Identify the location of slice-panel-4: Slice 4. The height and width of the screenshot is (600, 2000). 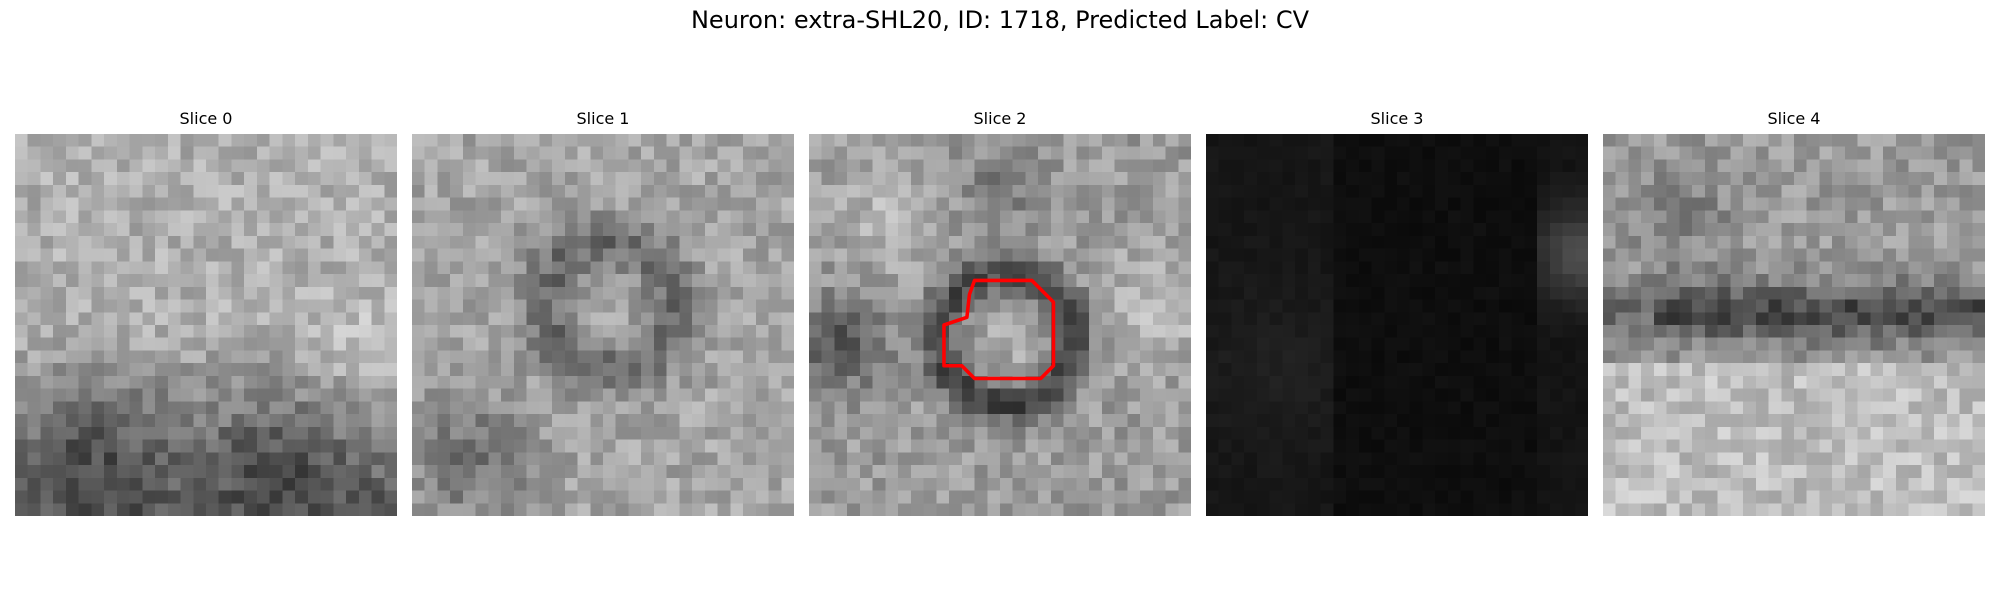
(1794, 312).